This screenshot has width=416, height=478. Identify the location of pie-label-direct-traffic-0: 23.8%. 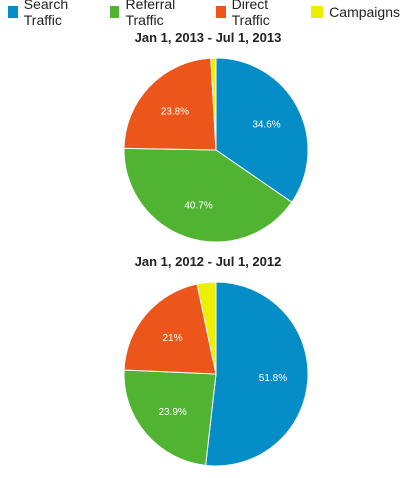
(175, 111).